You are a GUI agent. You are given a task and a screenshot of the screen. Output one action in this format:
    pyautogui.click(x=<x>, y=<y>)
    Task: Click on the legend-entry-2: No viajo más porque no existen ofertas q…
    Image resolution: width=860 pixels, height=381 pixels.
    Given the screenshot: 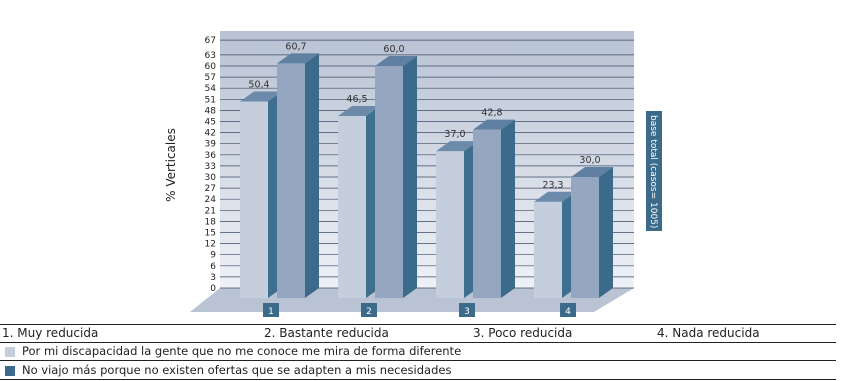 What is the action you would take?
    pyautogui.click(x=418, y=371)
    